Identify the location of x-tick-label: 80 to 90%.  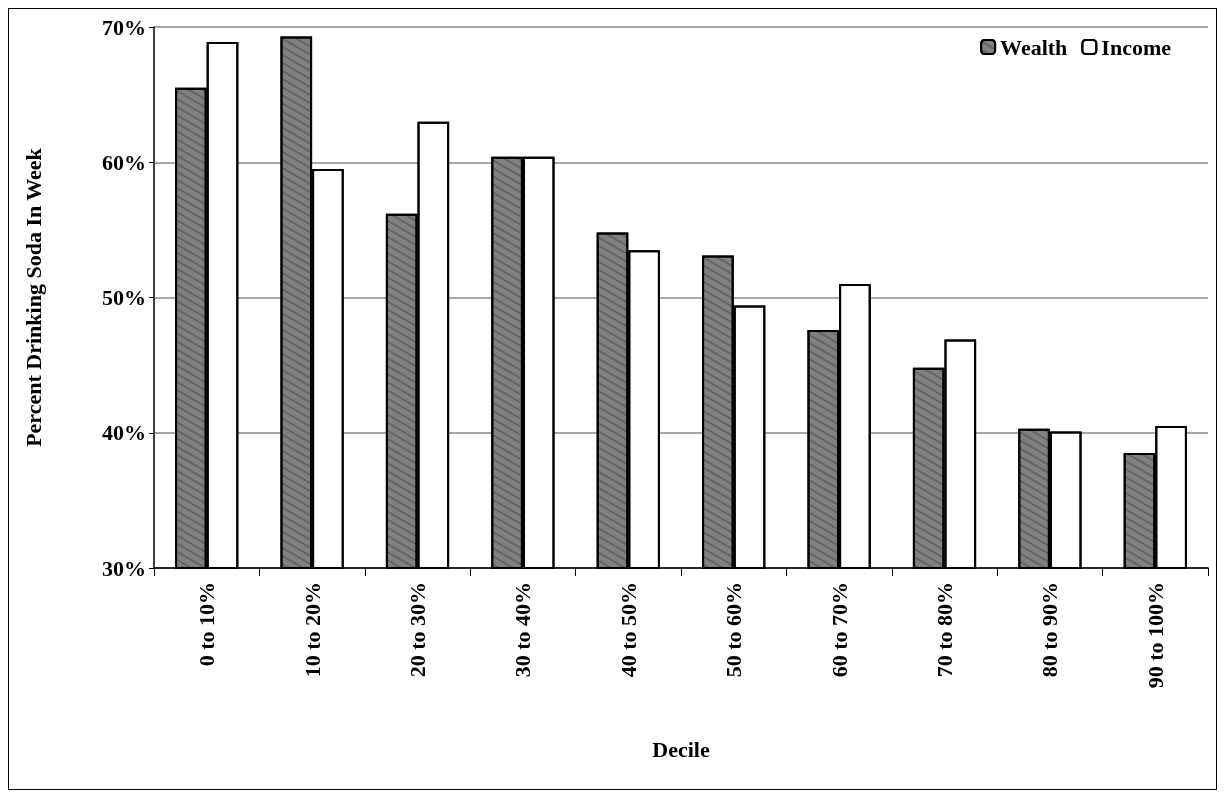
(1050, 630).